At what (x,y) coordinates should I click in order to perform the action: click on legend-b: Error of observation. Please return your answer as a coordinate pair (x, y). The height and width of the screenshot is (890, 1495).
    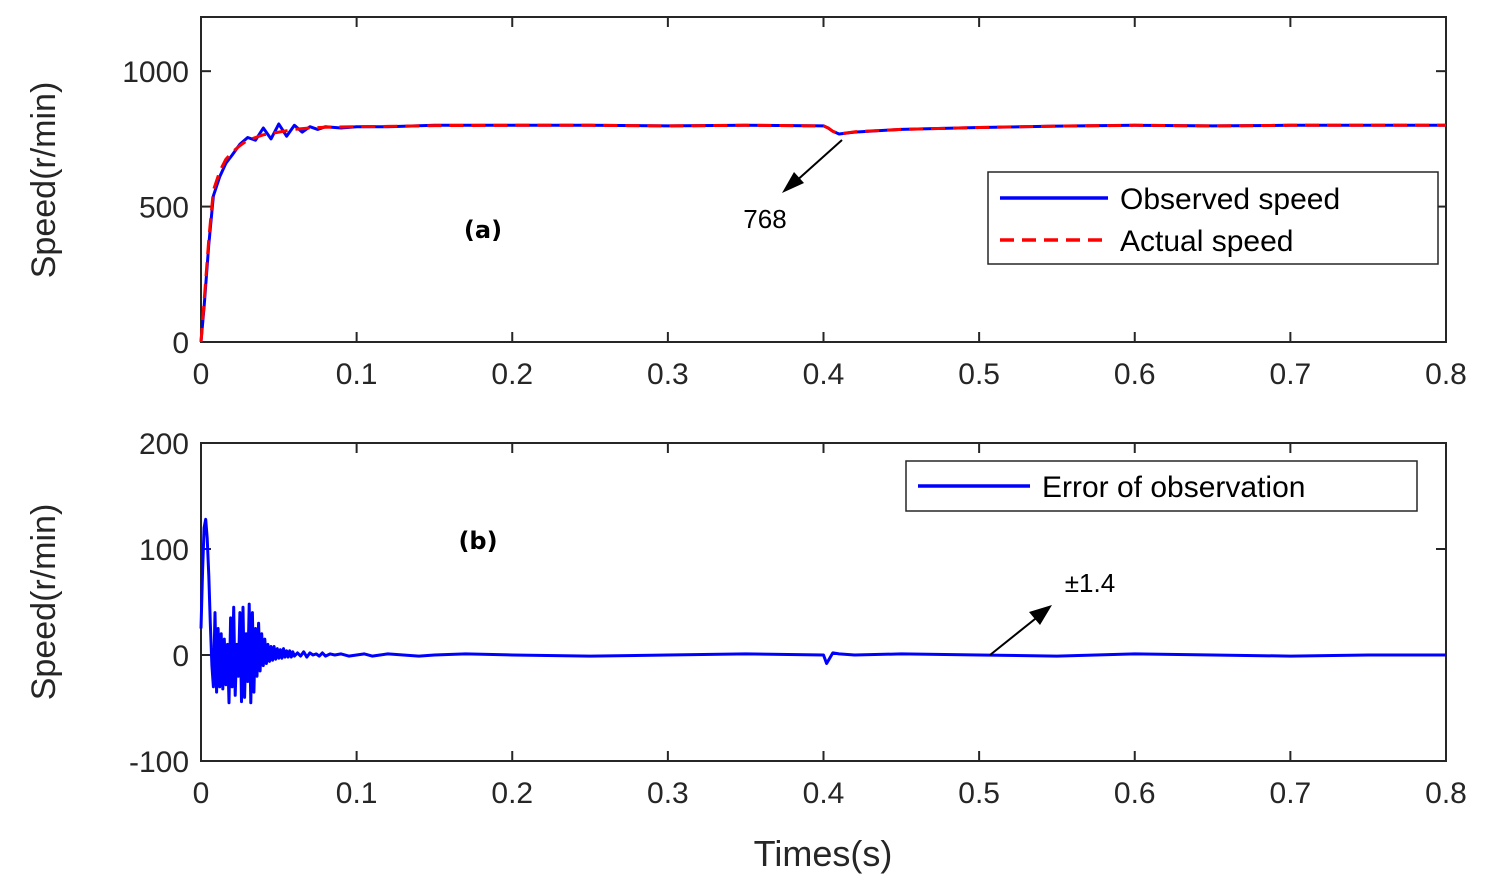
    Looking at the image, I should click on (1161, 486).